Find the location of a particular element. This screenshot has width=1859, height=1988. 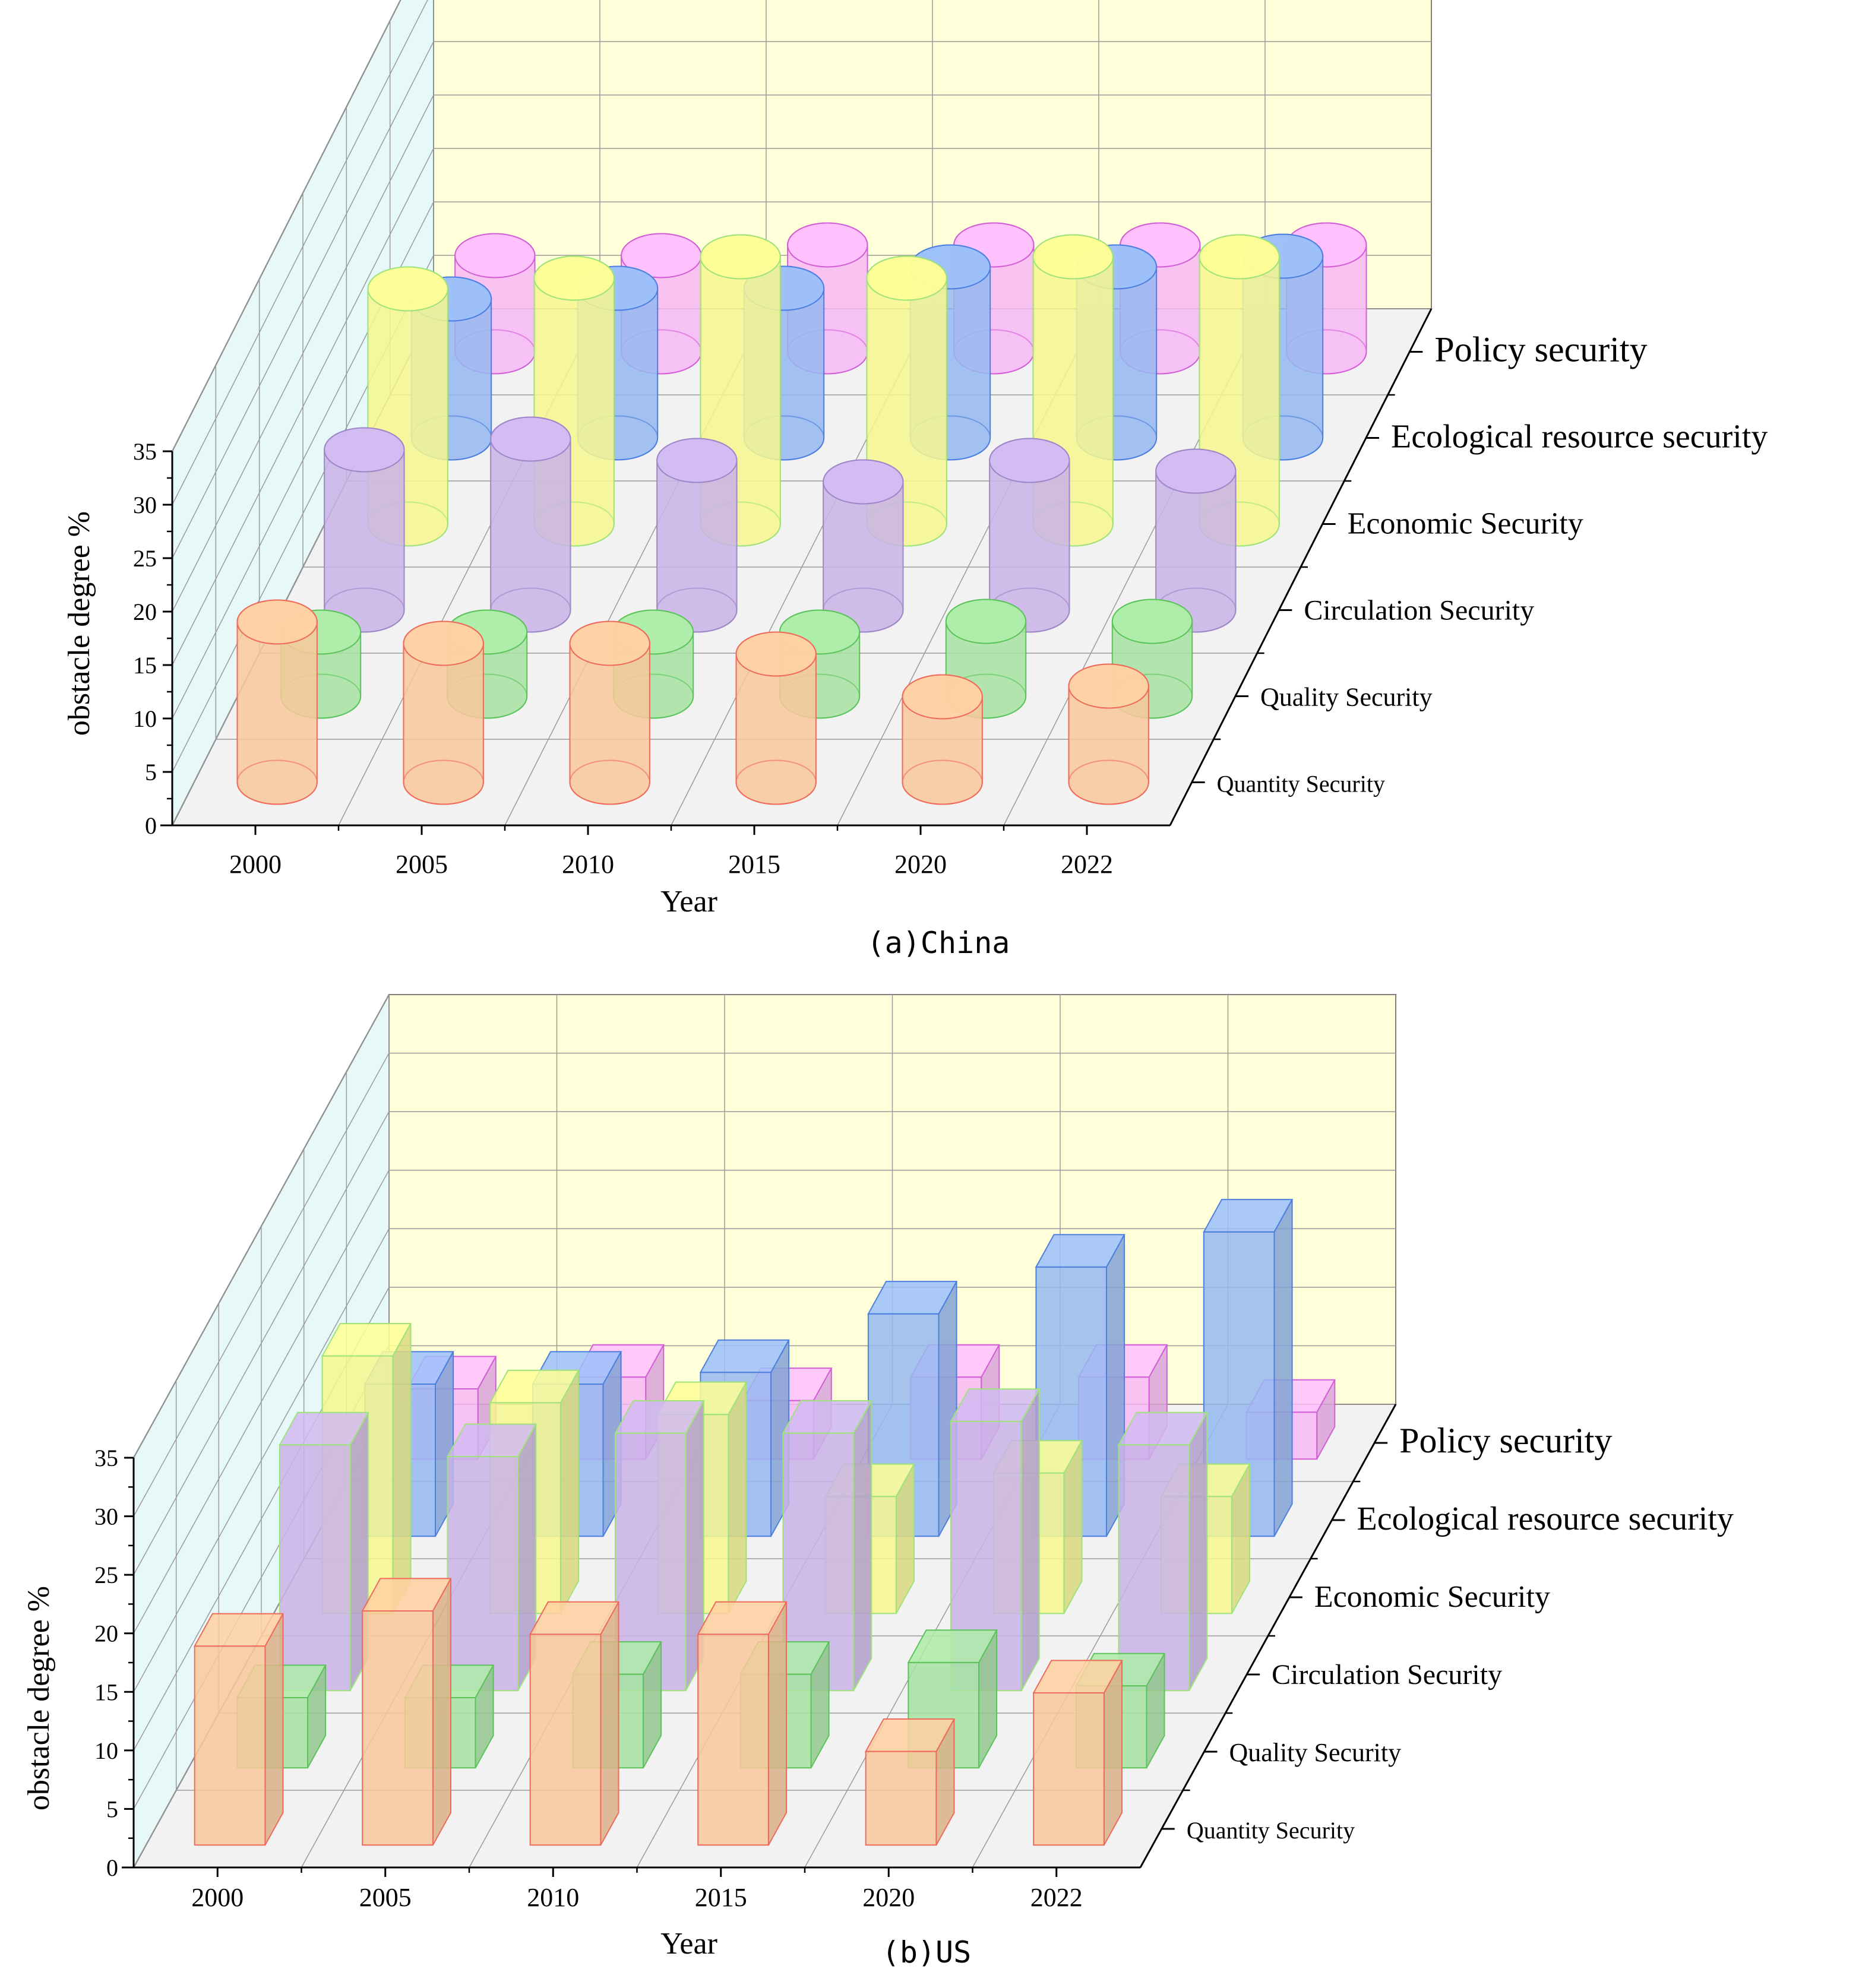

x-tick-label: 2010 is located at coordinates (553, 1898).